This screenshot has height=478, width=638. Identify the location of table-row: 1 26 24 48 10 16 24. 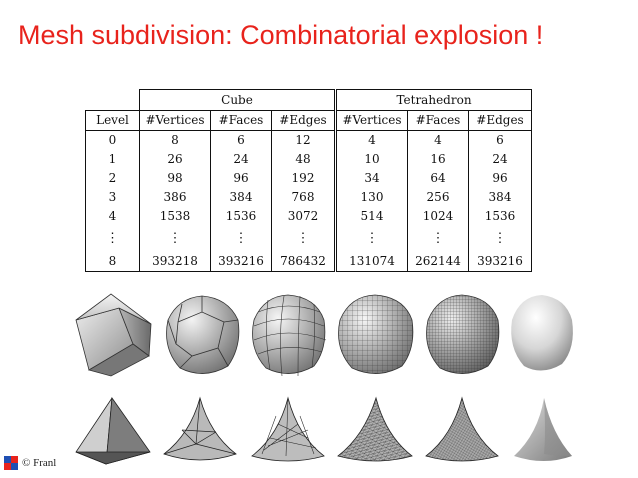
(308, 159).